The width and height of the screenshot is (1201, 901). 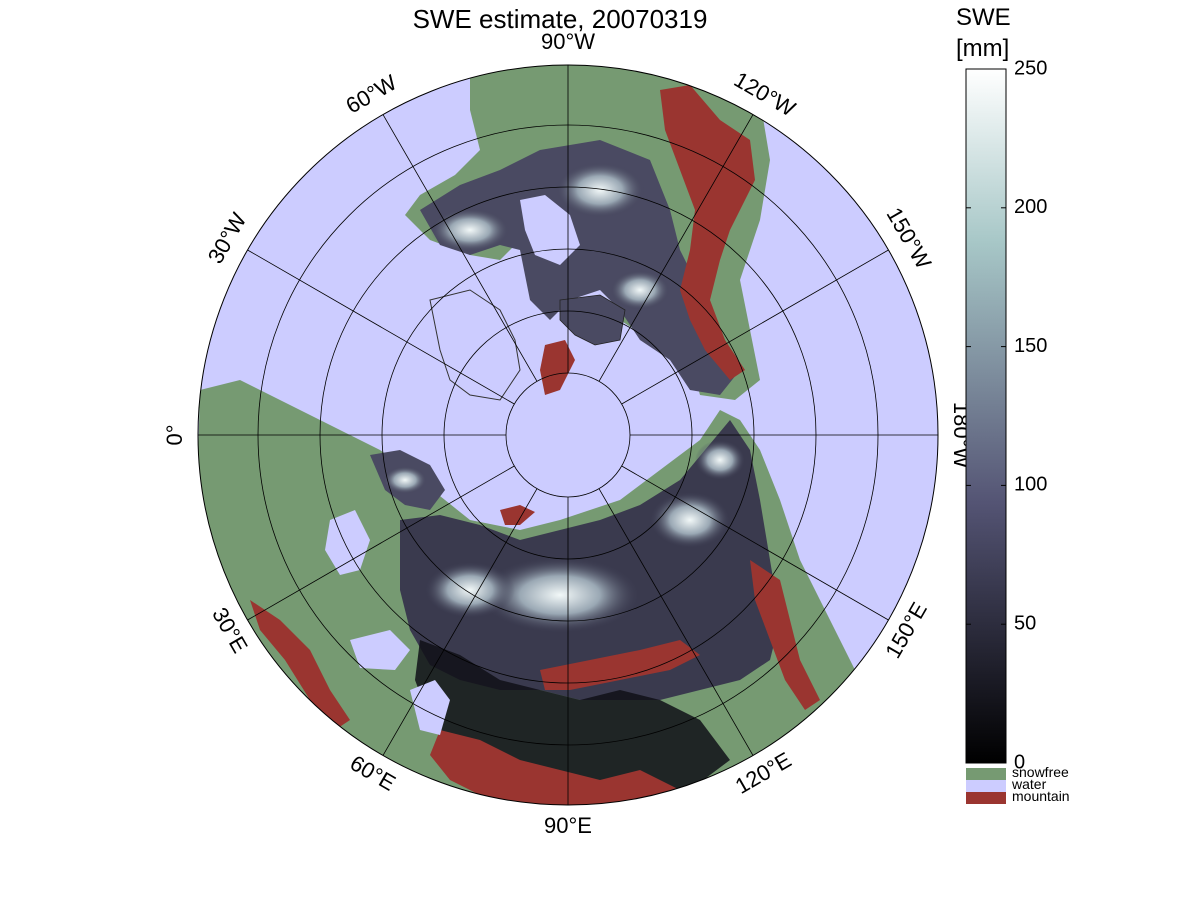 I want to click on colorbar-tick-label: 250, so click(x=1030, y=68).